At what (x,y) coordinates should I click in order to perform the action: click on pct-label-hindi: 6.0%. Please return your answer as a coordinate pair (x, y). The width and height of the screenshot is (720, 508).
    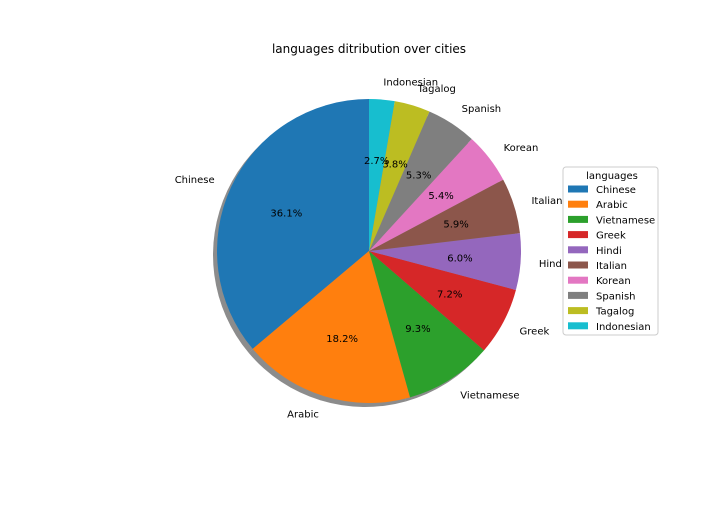
    Looking at the image, I should click on (459, 258).